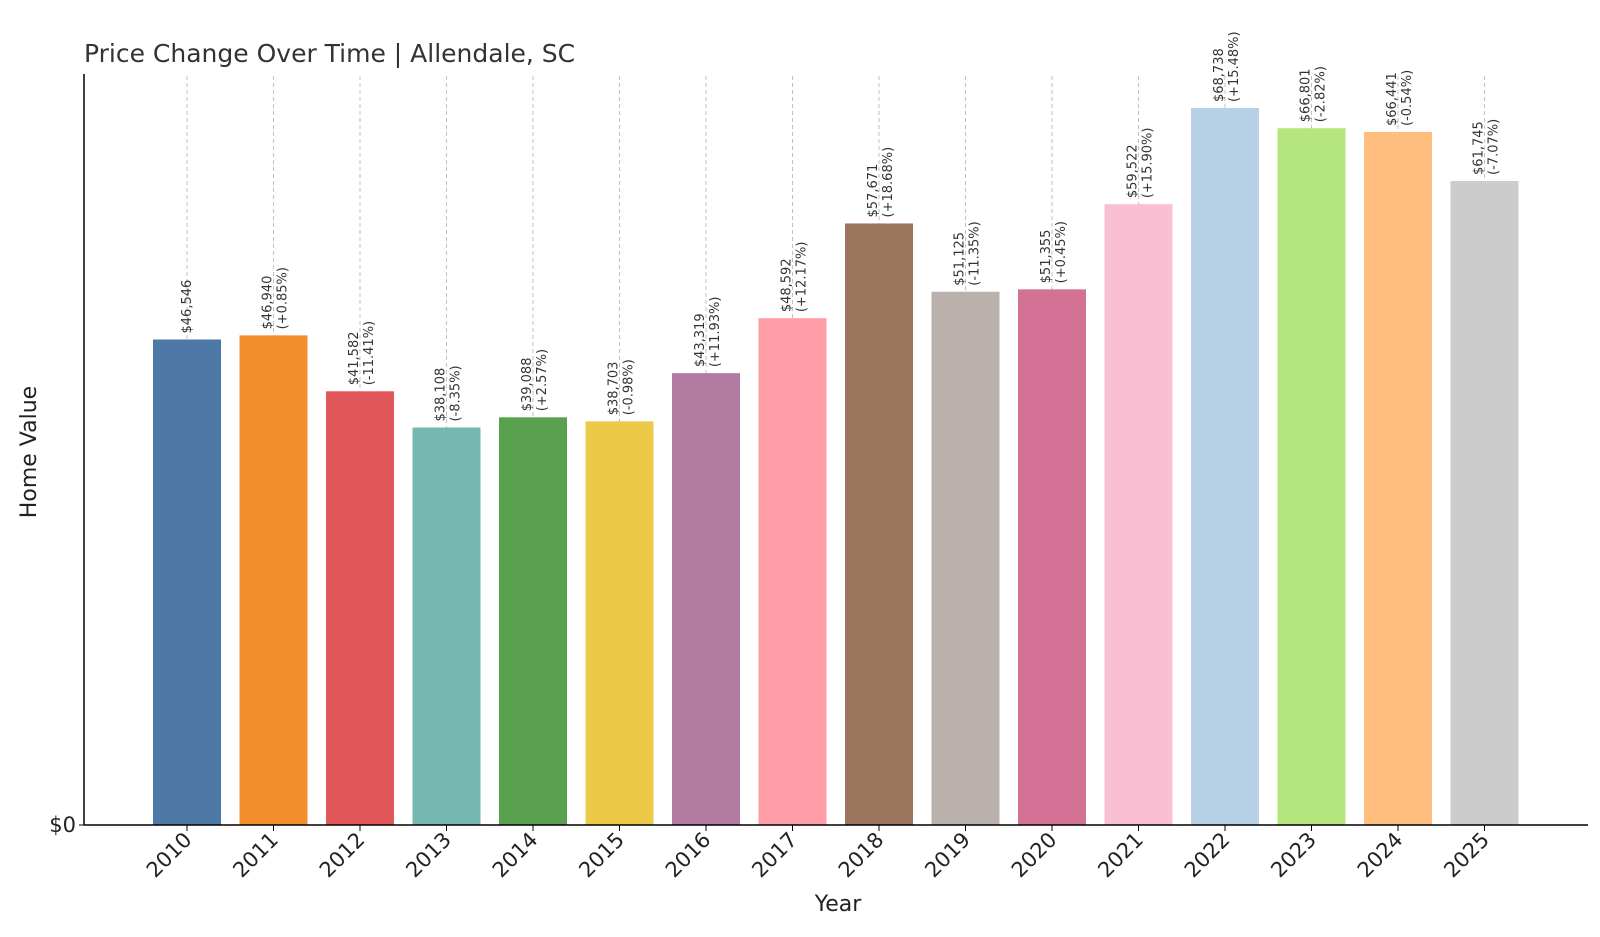  I want to click on bar-2018, so click(879, 524).